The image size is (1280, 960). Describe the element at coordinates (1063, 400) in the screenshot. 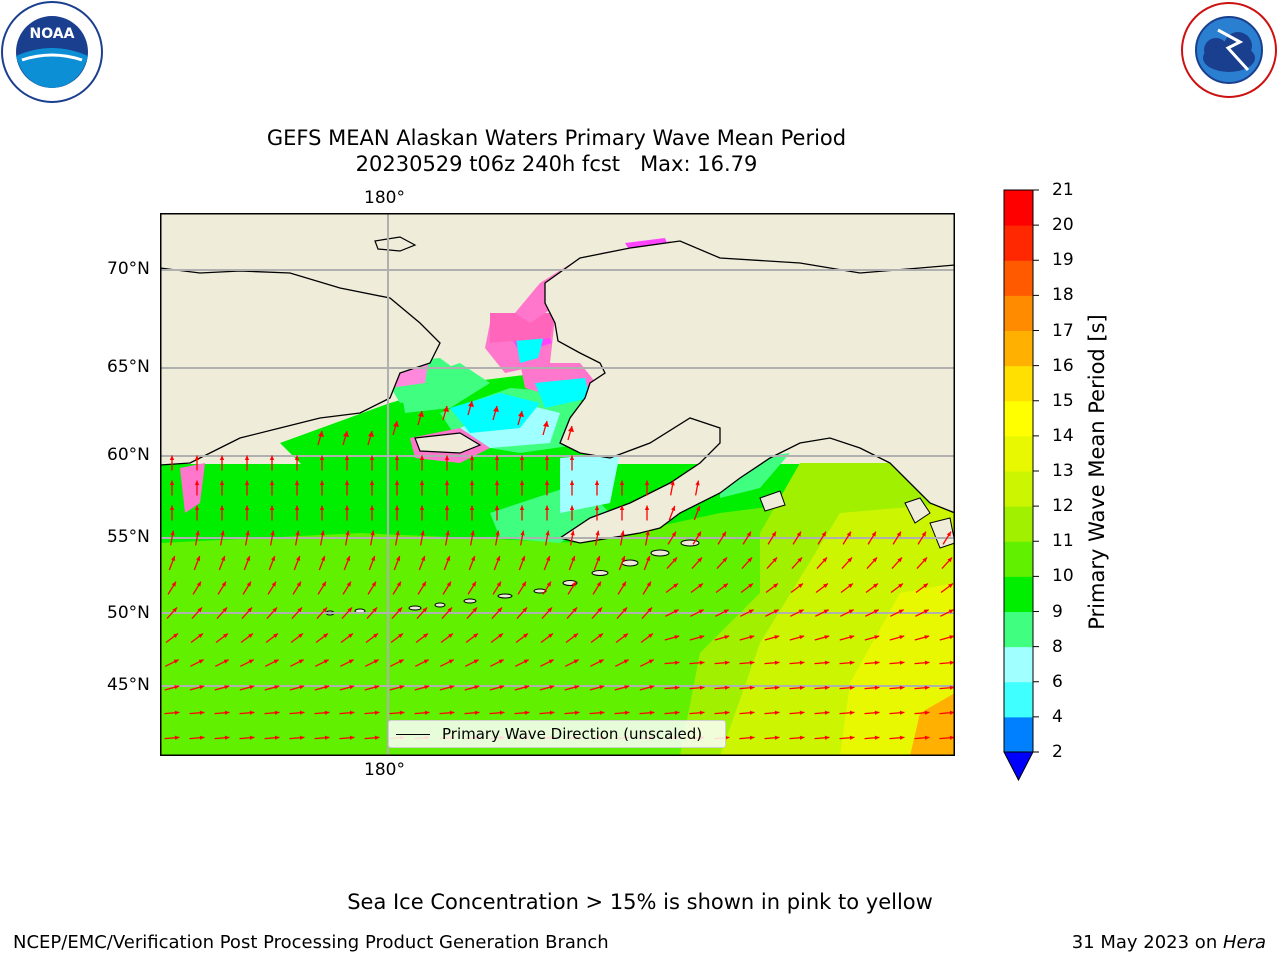

I see `colorbar-tick-label: 15` at that location.